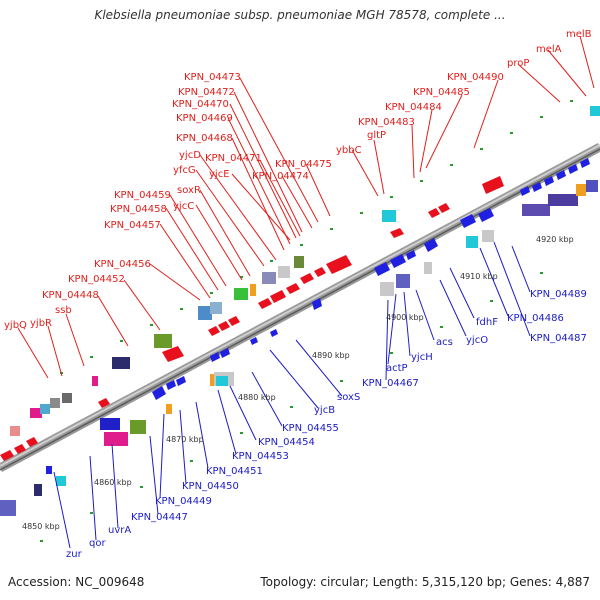 The height and width of the screenshot is (600, 600). What do you see at coordinates (444, 342) in the screenshot?
I see `gene-label: acs` at bounding box center [444, 342].